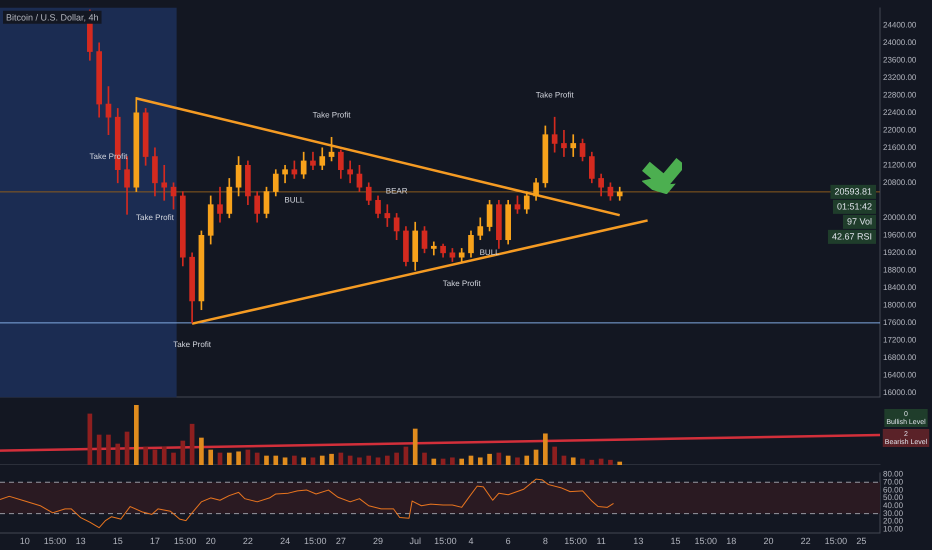  What do you see at coordinates (601, 541) in the screenshot?
I see `x-tick-label: 11` at bounding box center [601, 541].